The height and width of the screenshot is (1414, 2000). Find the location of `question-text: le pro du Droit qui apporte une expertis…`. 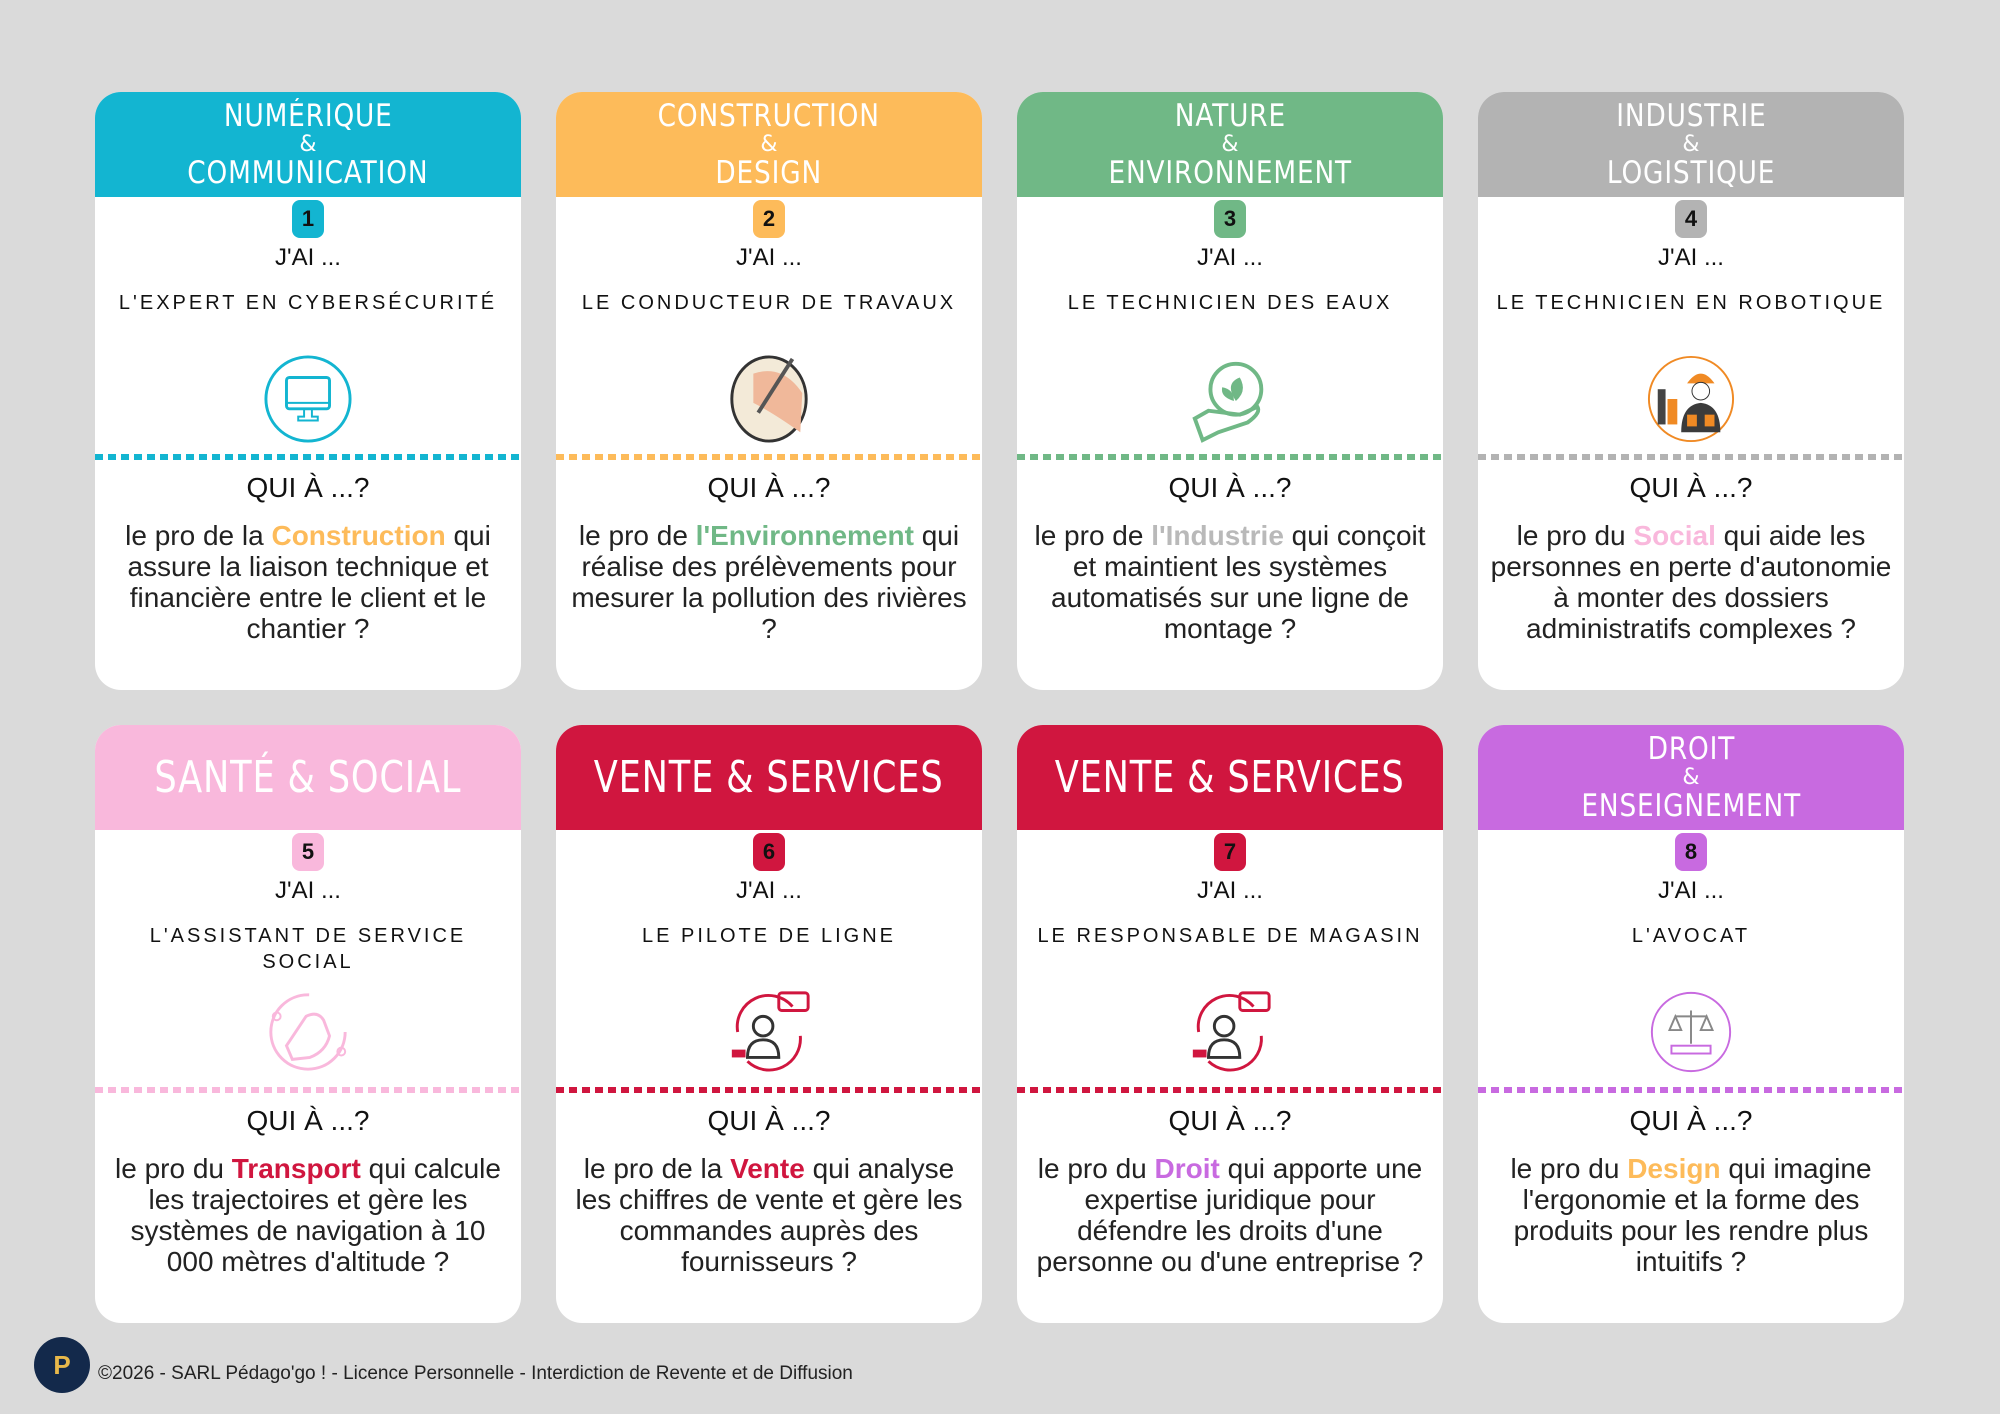

question-text: le pro du Droit qui apporte une expertis… is located at coordinates (1230, 1215).